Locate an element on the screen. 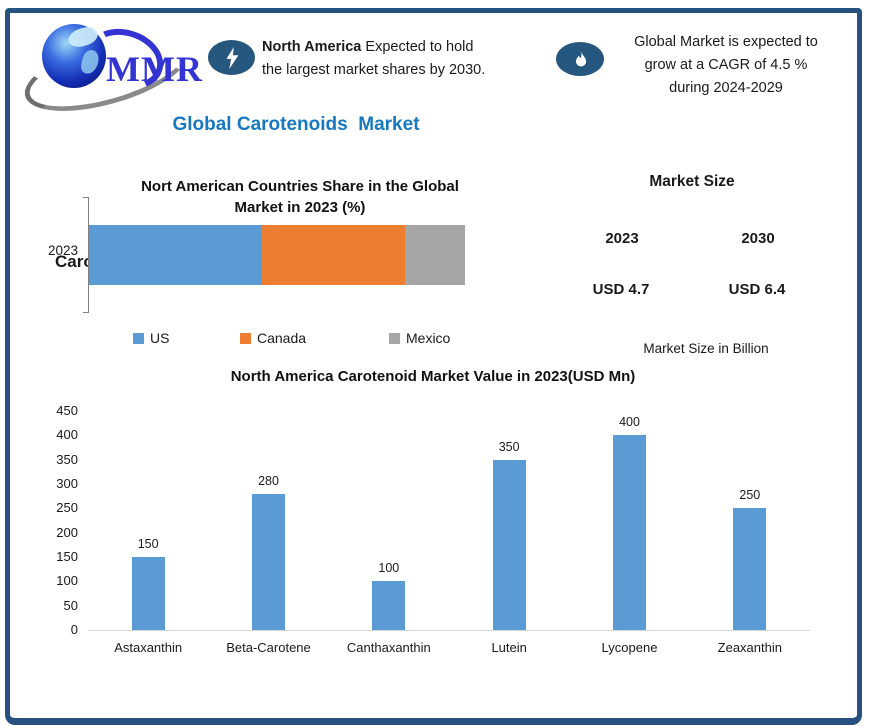 The width and height of the screenshot is (873, 726). stacked-bar is located at coordinates (277, 255).